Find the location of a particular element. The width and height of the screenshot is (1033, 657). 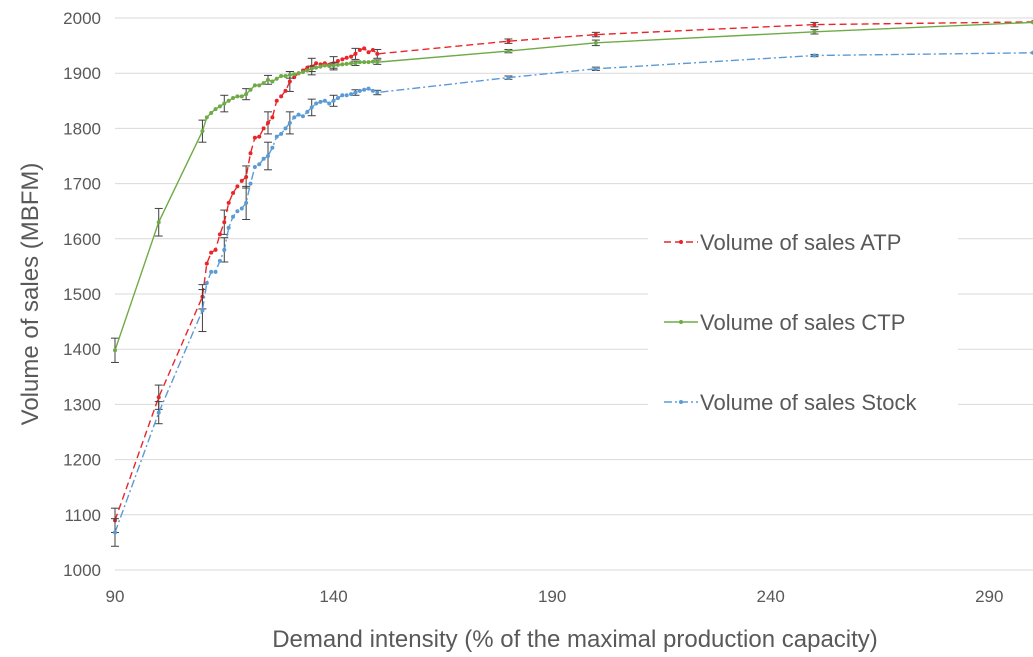

y-tick-label: 1100 is located at coordinates (82, 515).